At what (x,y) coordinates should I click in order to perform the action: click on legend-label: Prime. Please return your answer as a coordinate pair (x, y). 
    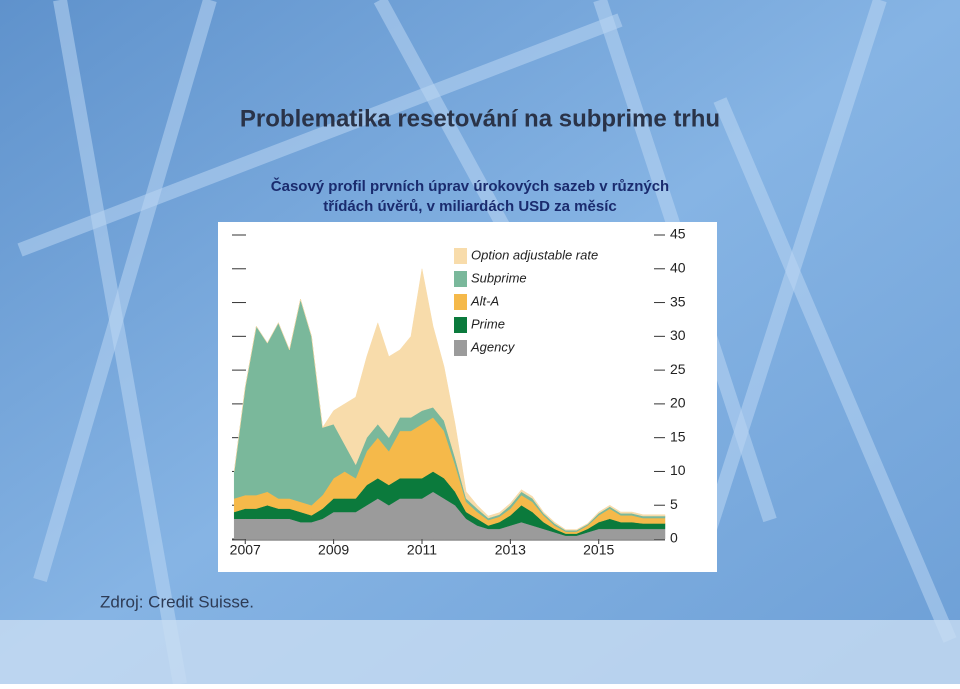
    Looking at the image, I should click on (488, 323).